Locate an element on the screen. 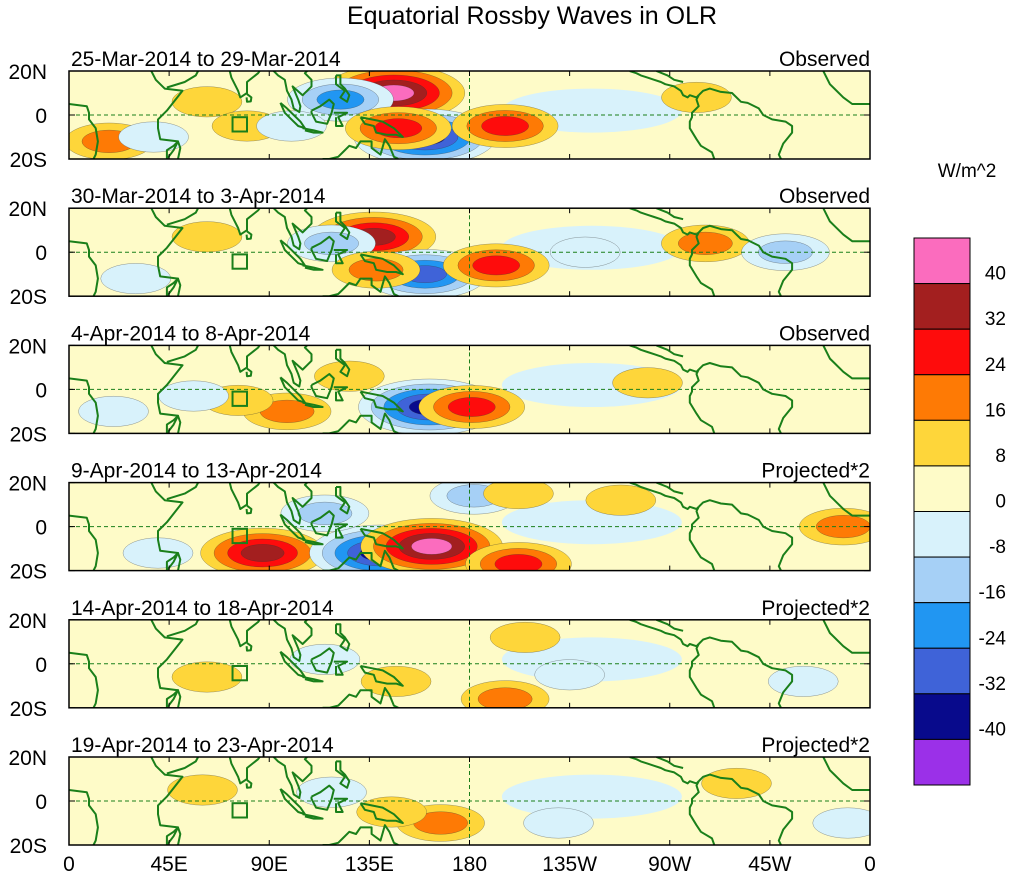 Image resolution: width=1021 pixels, height=890 pixels. x-tick-label: 135E is located at coordinates (369, 864).